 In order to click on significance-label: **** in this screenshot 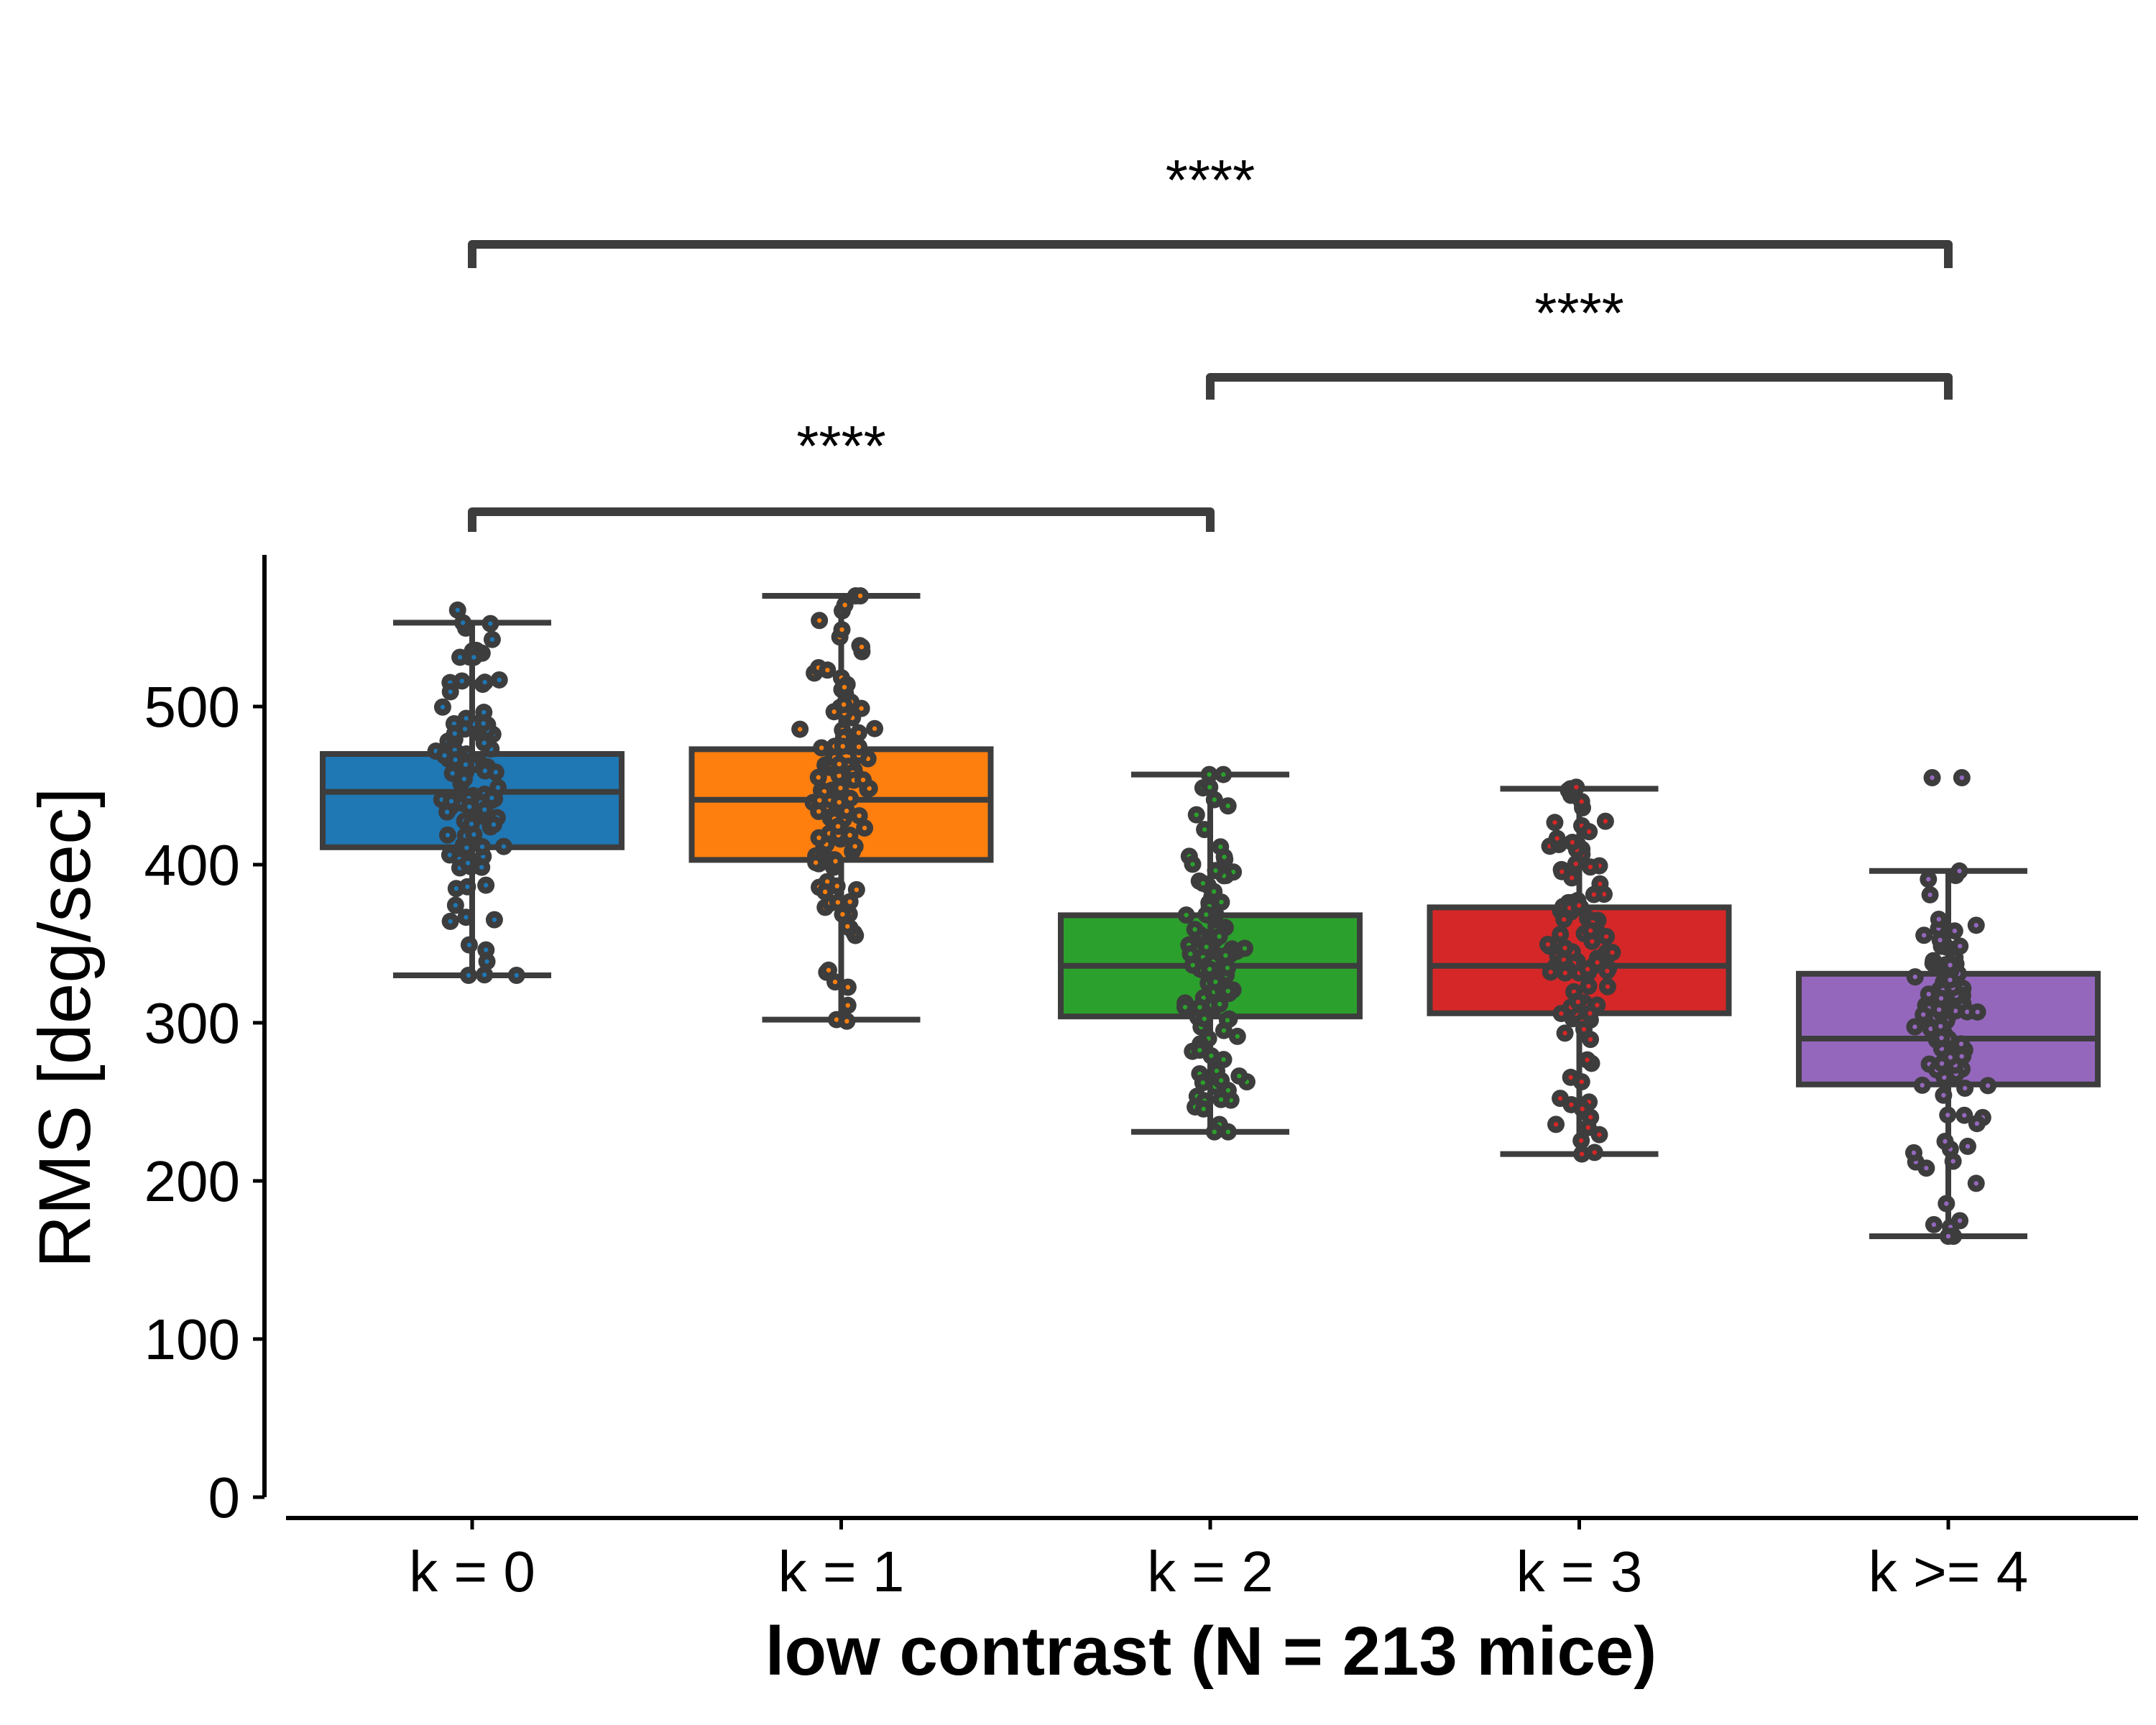, I will do `click(1211, 180)`.